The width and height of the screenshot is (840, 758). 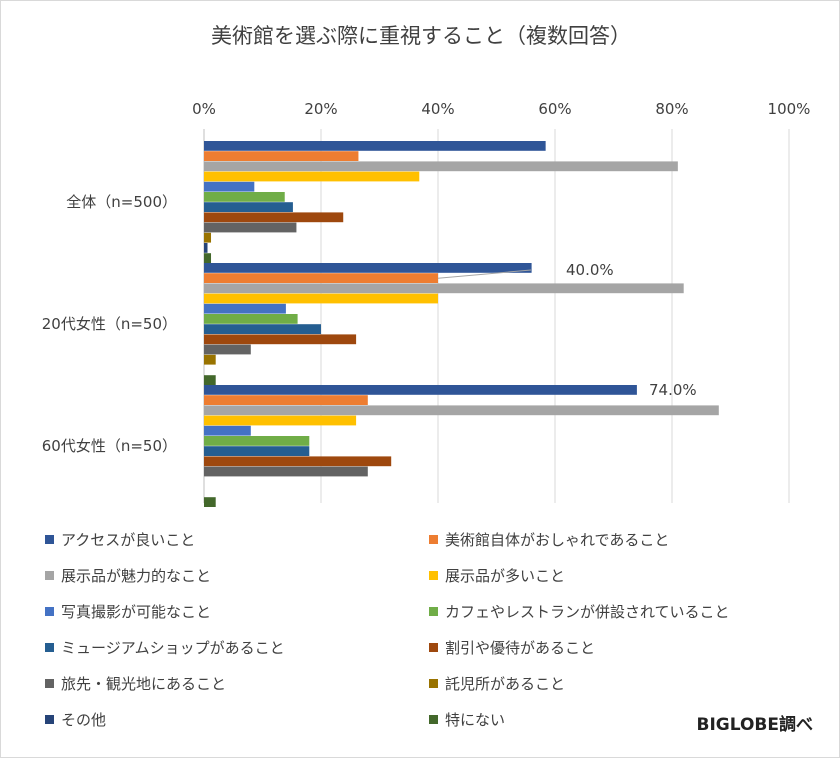 I want to click on legend-label: アクセスが良いこと, so click(x=128, y=540).